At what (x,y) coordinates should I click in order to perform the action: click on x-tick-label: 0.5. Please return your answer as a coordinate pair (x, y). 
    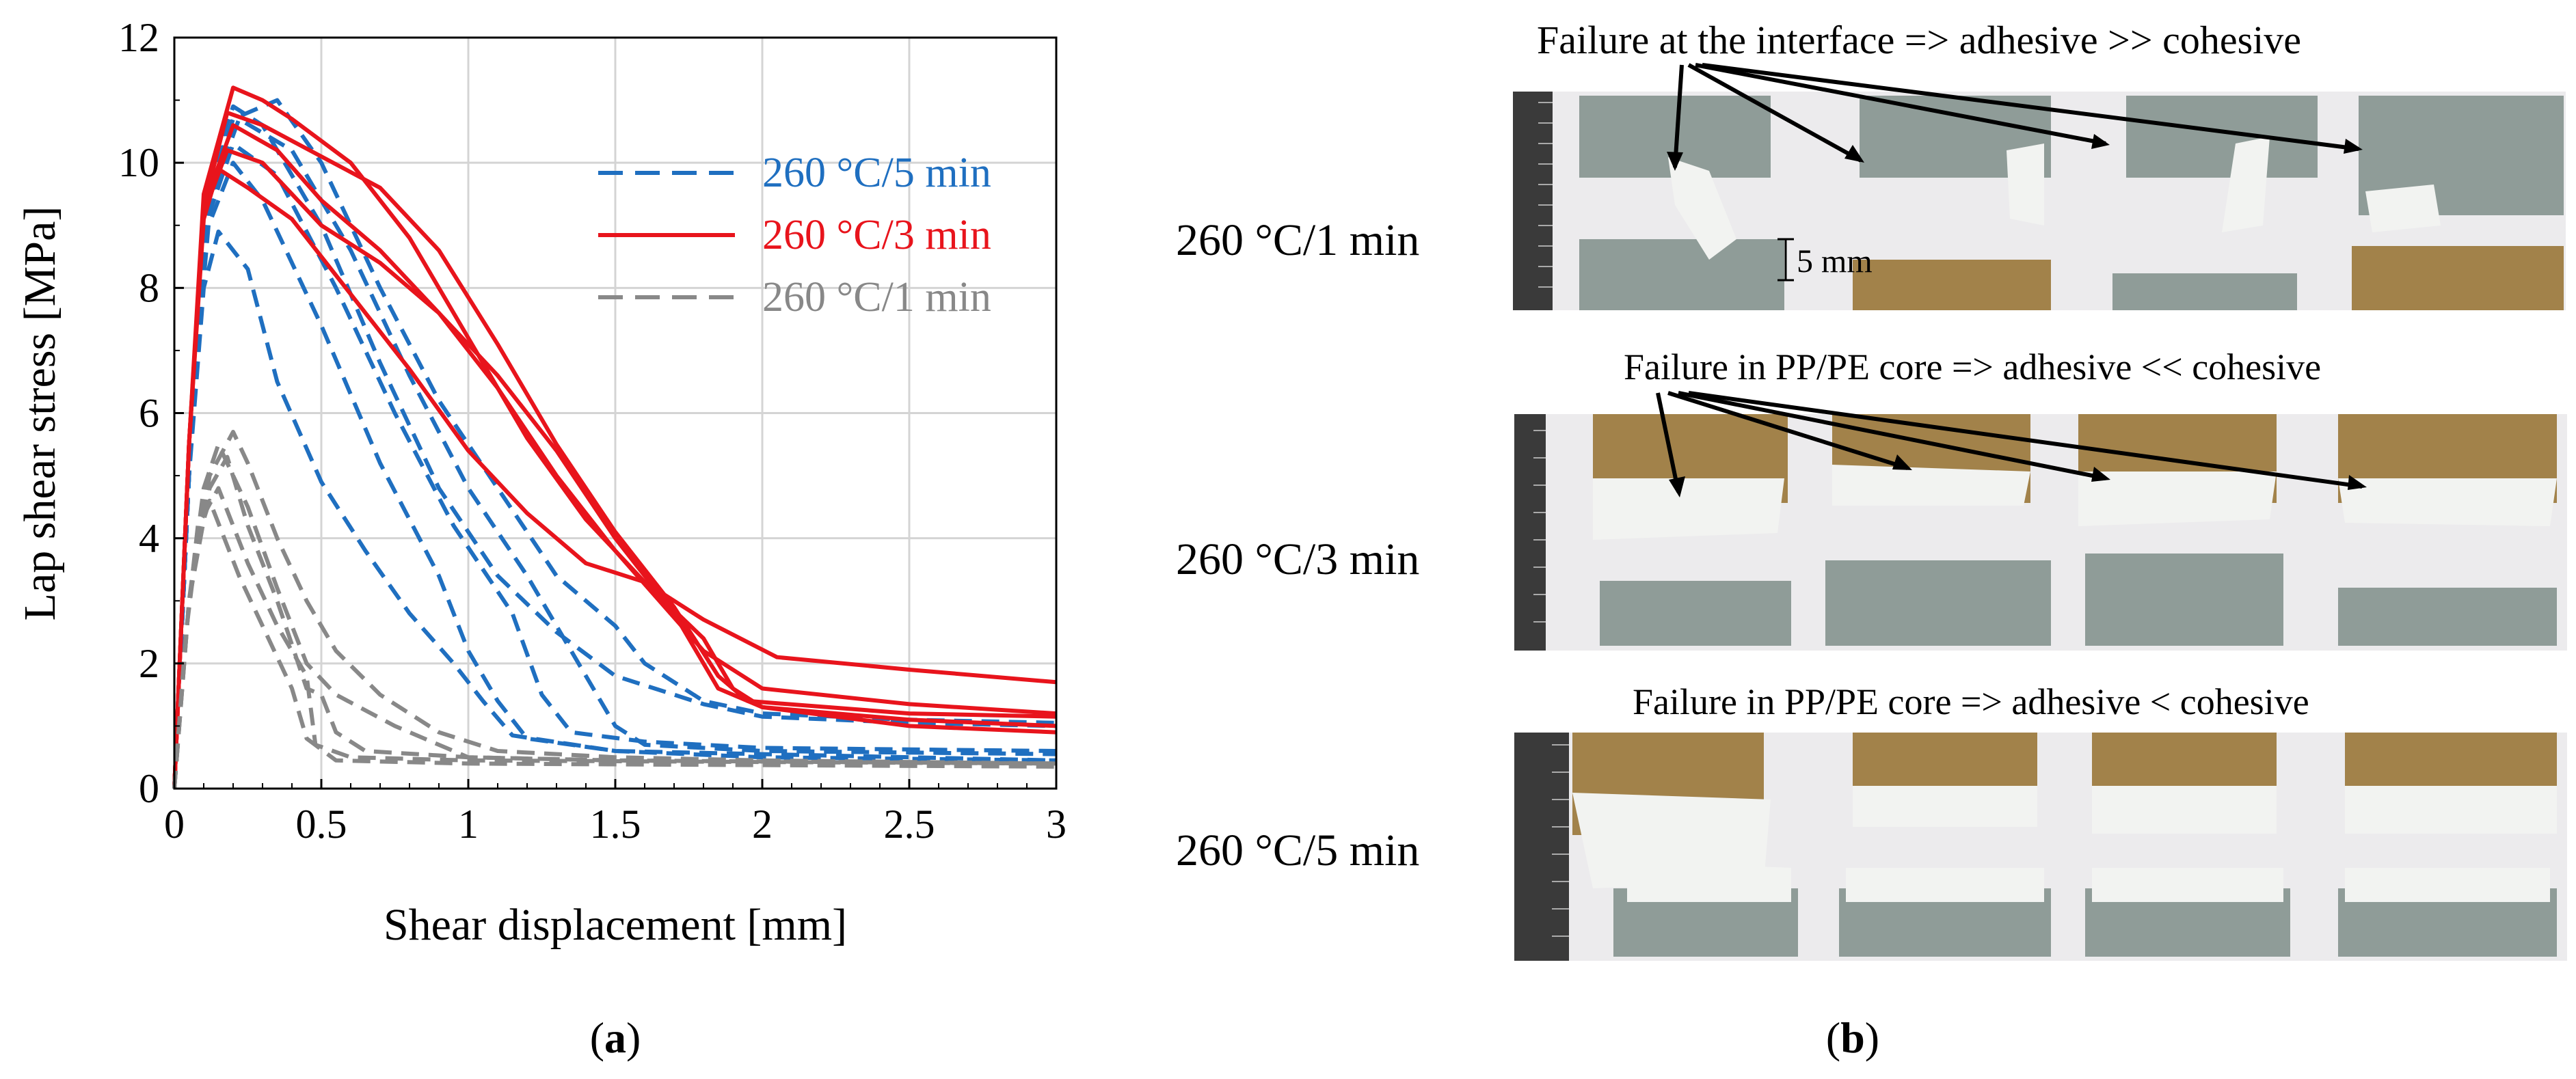
    Looking at the image, I should click on (321, 824).